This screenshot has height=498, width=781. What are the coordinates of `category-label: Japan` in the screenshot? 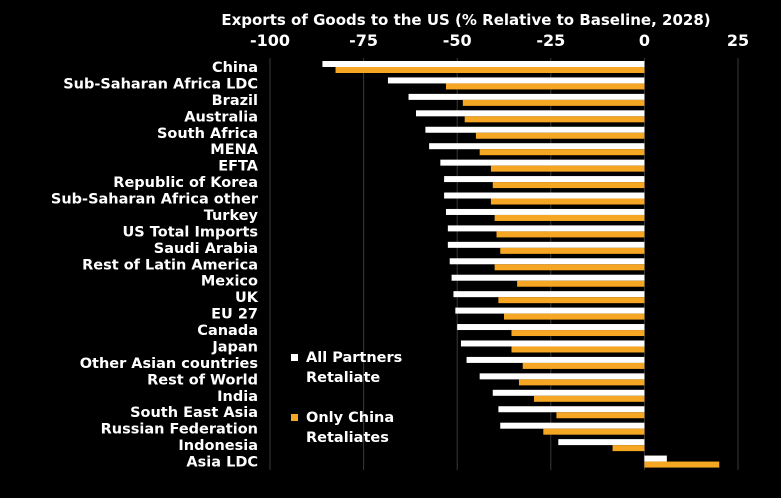 It's located at (234, 347).